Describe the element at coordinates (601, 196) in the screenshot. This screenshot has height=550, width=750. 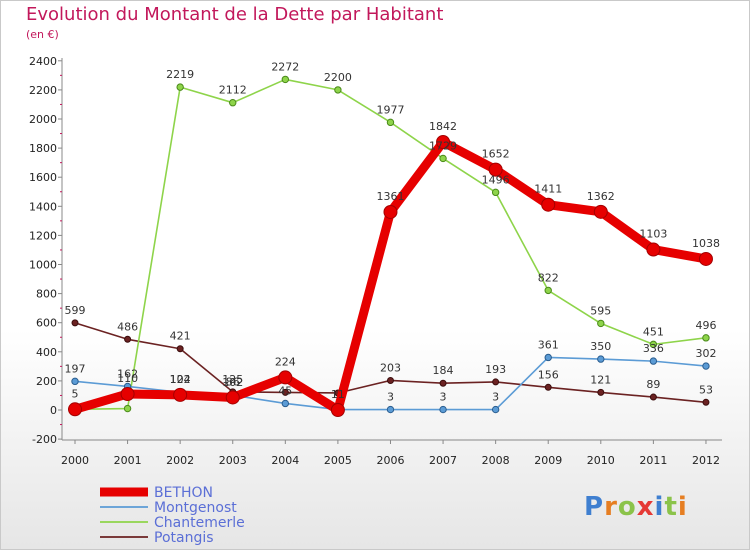
I see `data-label-bethon: 1362` at that location.